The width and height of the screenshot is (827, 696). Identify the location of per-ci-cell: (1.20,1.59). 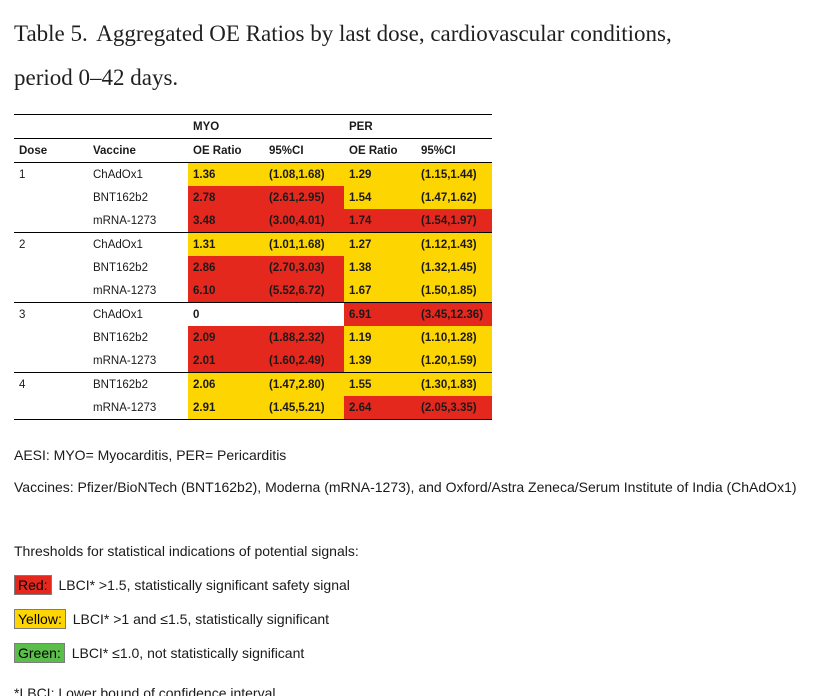
(454, 361).